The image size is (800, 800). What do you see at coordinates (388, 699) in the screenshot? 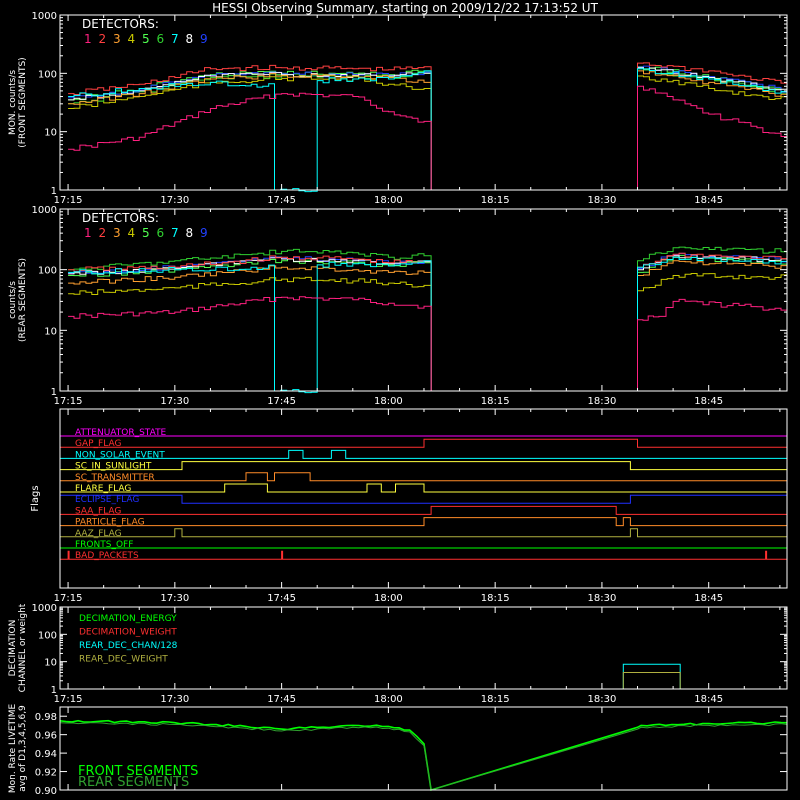
I see `decimation-panel-xtick-label: 18:00` at bounding box center [388, 699].